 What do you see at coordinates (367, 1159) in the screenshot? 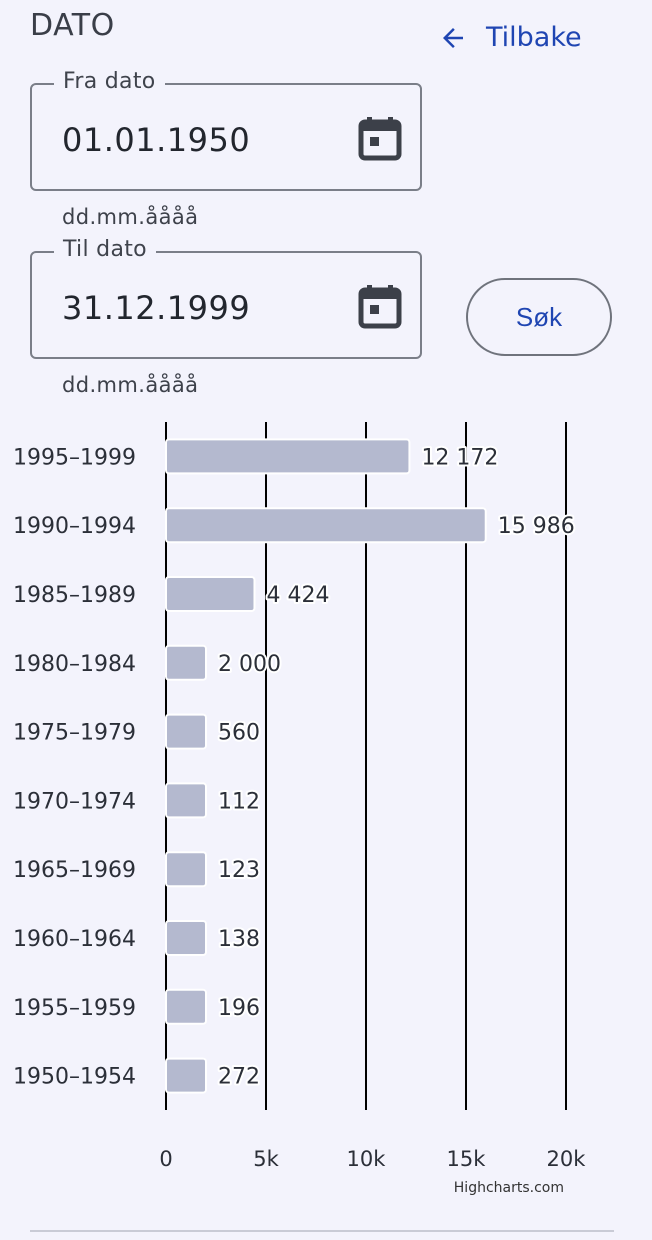
I see `x-tick-label: 10k` at bounding box center [367, 1159].